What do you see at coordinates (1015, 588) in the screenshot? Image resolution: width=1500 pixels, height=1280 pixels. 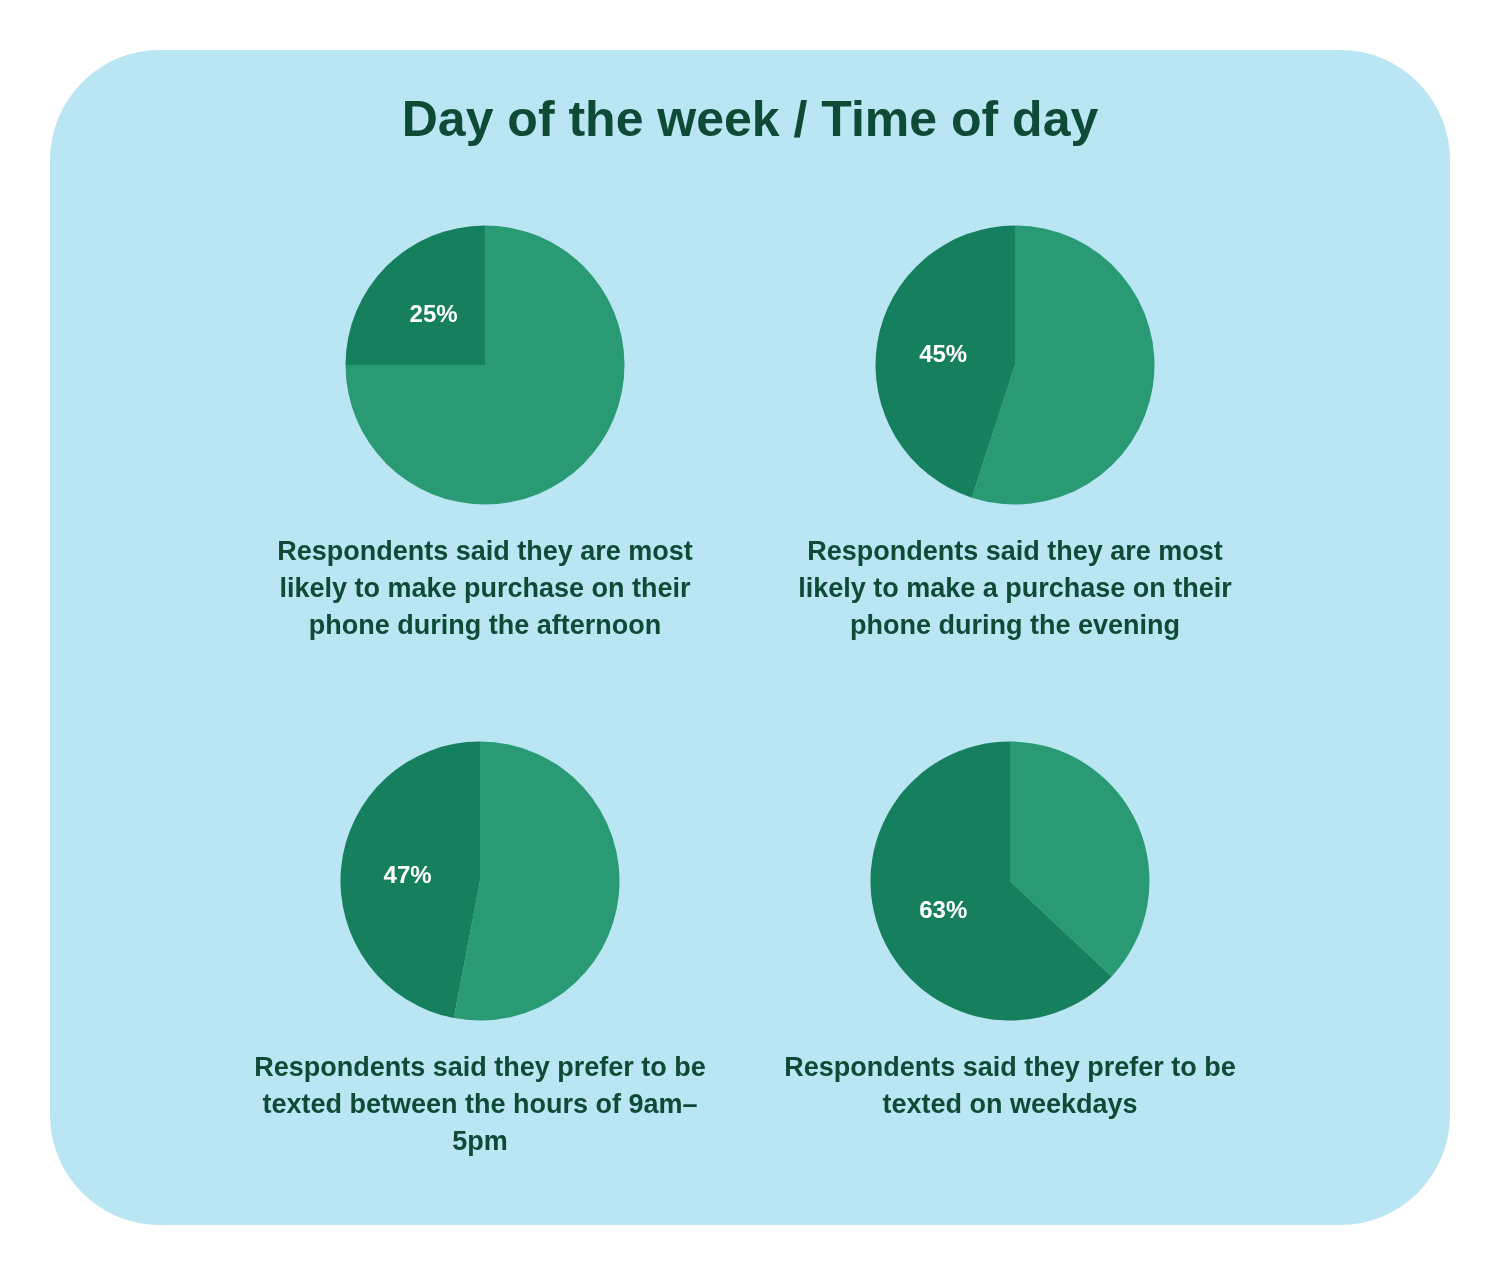 I see `text: Respondents said they are most likely to make a purchase on their phone during the evening` at bounding box center [1015, 588].